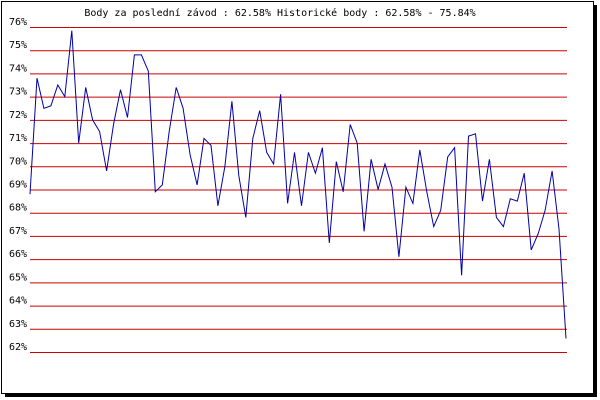  I want to click on y-tick-label: 71%, so click(18, 138).